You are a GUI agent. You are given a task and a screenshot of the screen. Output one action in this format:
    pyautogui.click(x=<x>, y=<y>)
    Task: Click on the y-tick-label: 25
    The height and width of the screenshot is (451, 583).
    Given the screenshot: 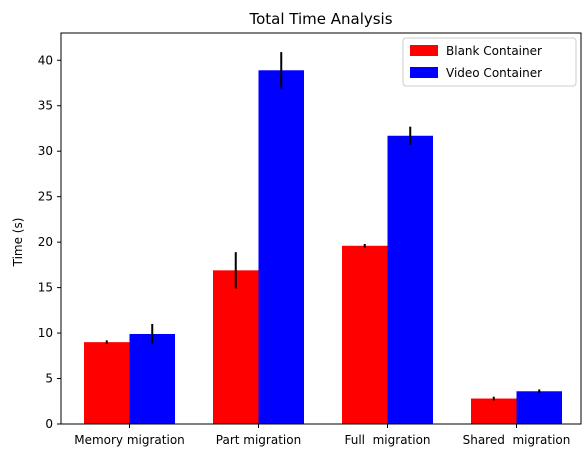 What is the action you would take?
    pyautogui.click(x=45, y=197)
    